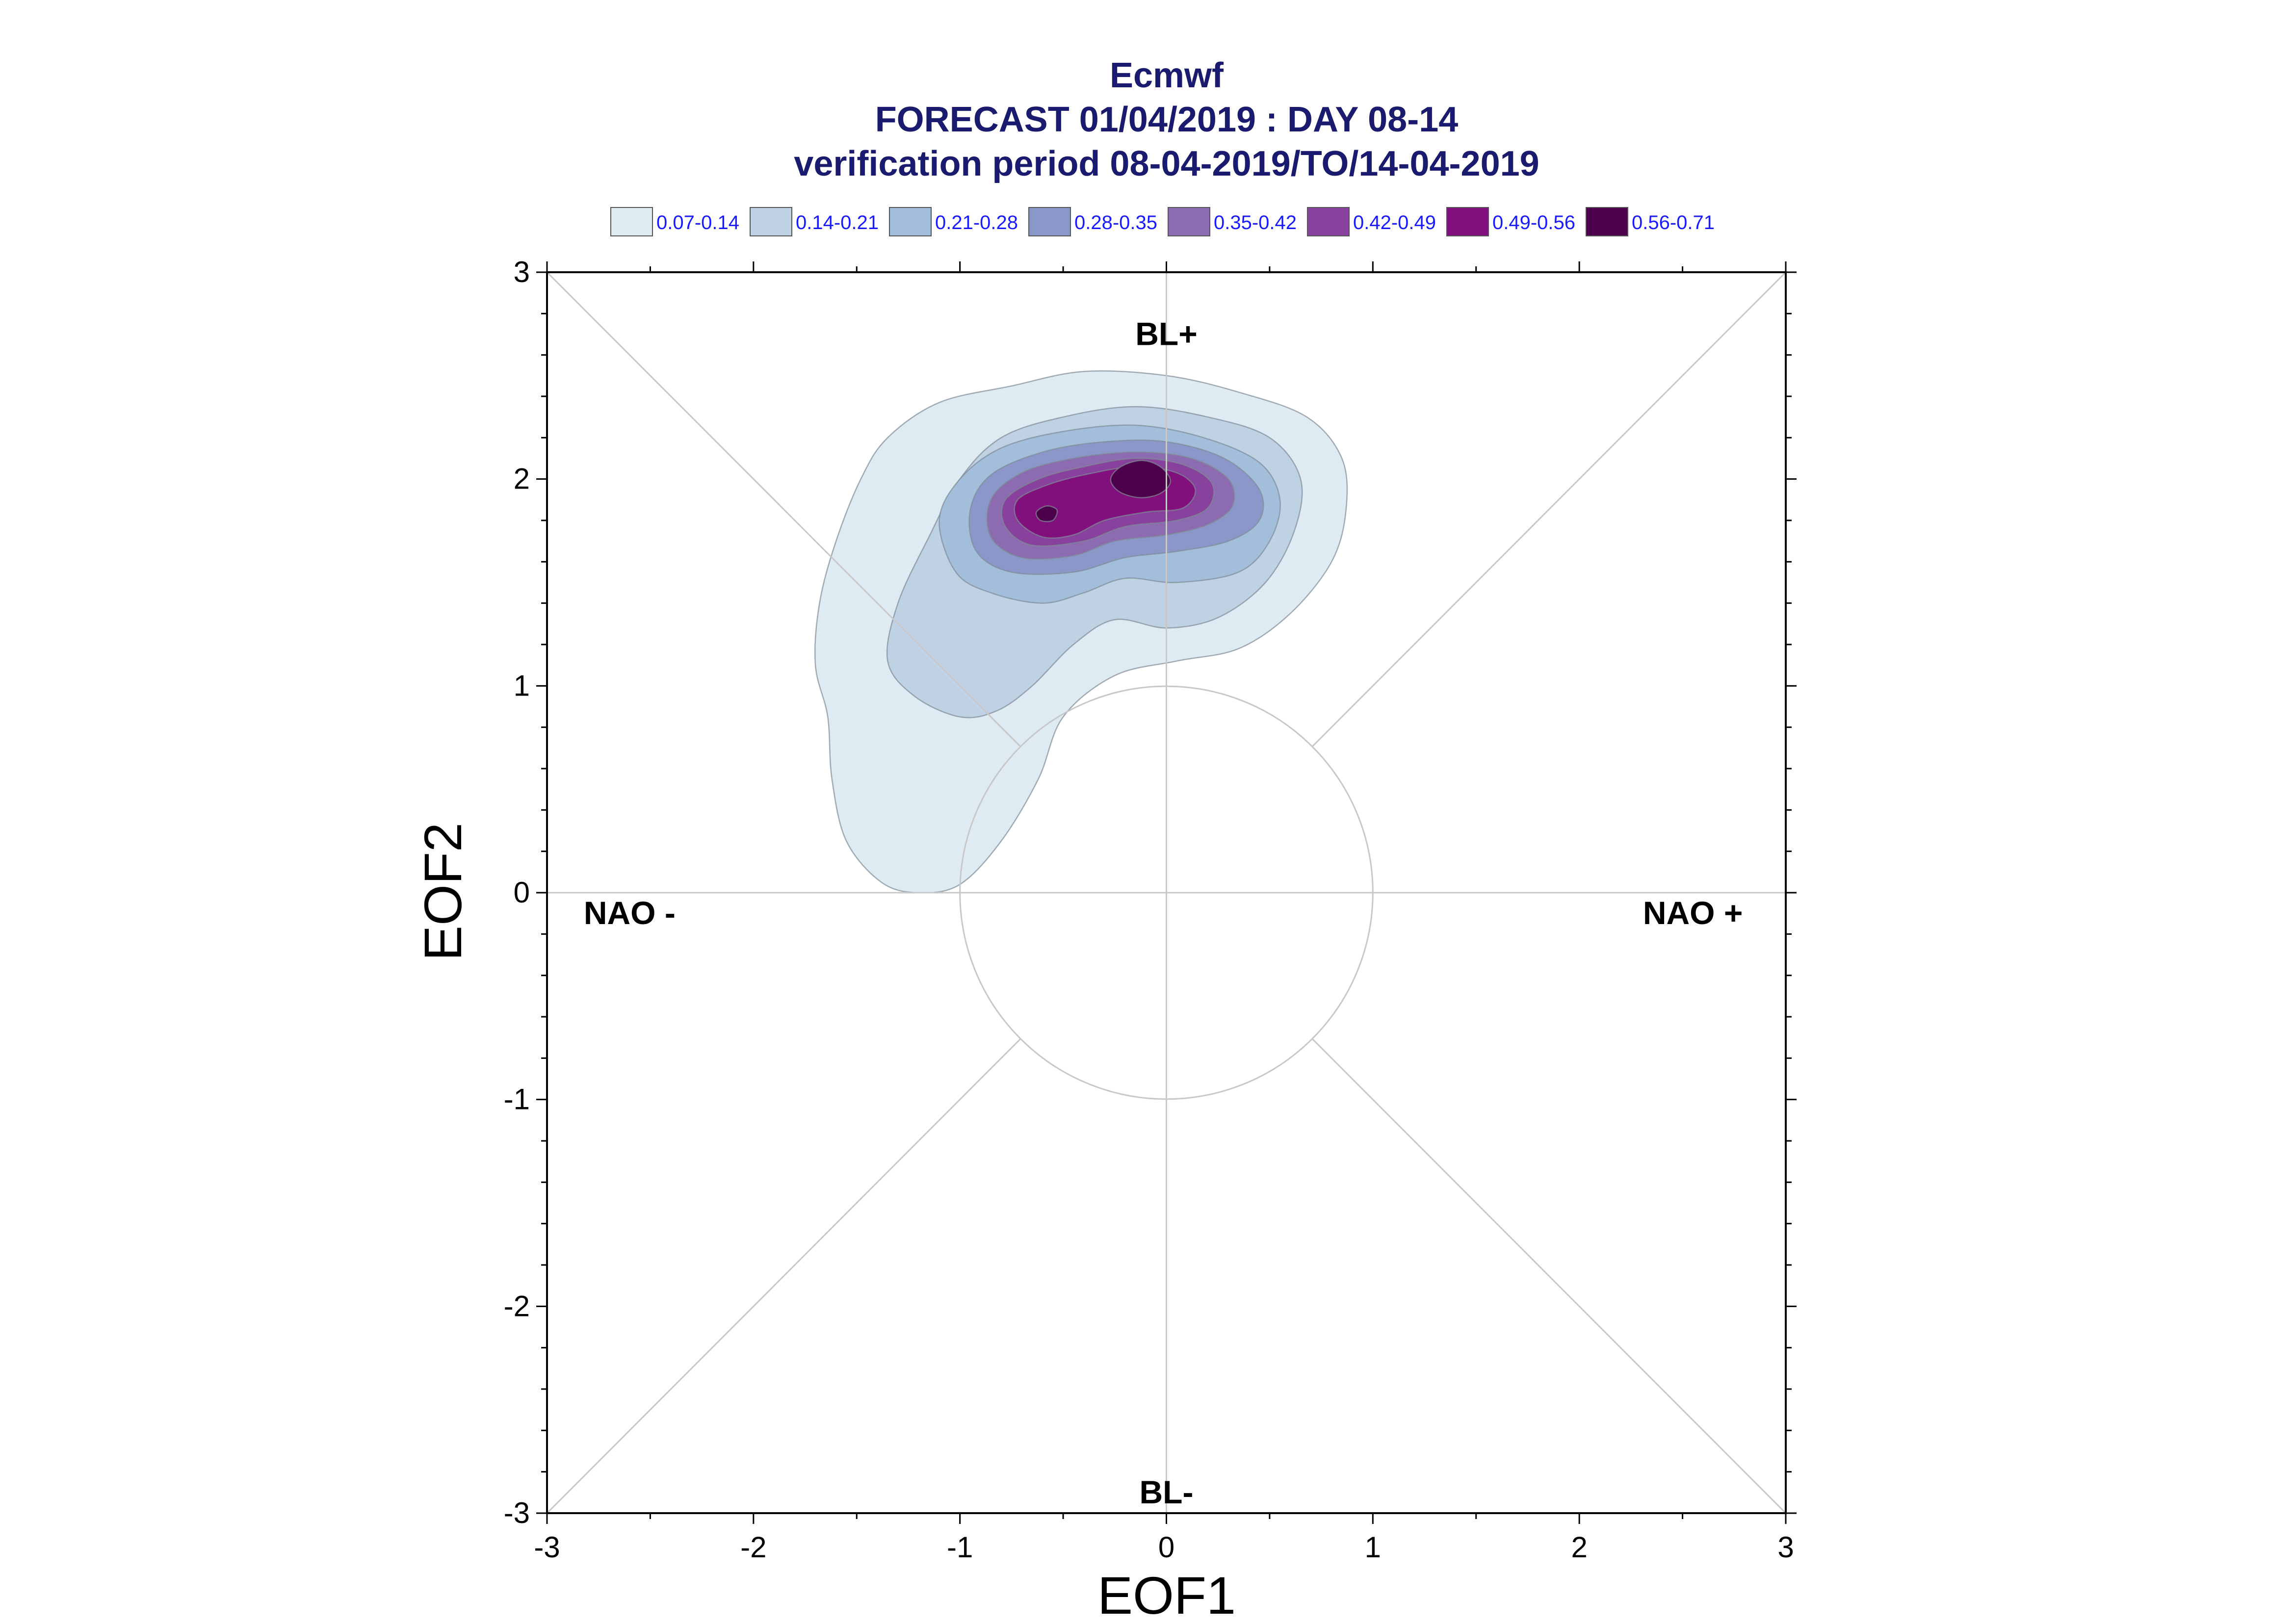 Image resolution: width=2295 pixels, height=1624 pixels. What do you see at coordinates (960, 1547) in the screenshot?
I see `x-tick-label: -1` at bounding box center [960, 1547].